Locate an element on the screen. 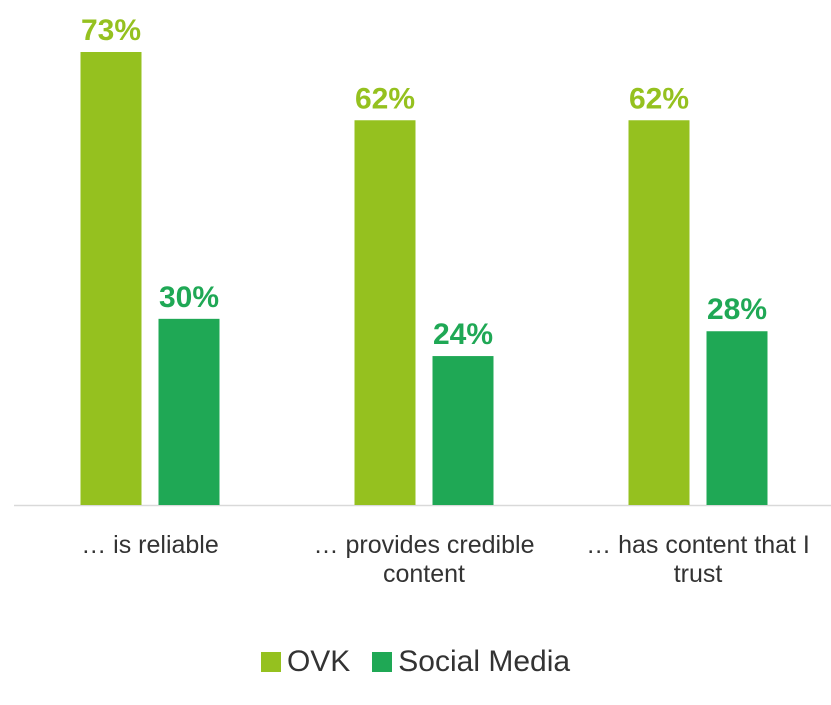 This screenshot has width=831, height=705. legend-swatch-social-media is located at coordinates (382, 662).